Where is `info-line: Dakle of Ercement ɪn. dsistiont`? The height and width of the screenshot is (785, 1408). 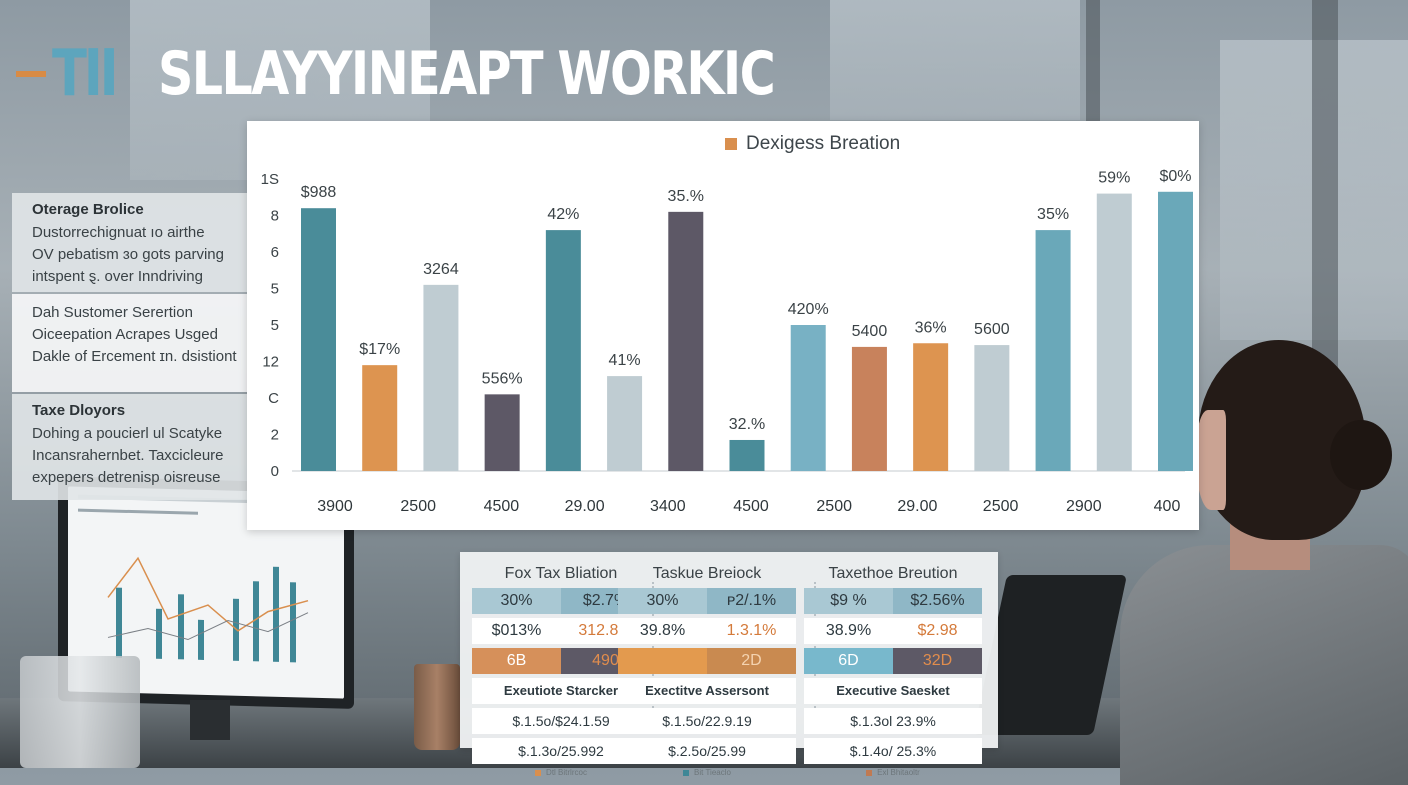
info-line: Dakle of Ercement ɪn. dsistiont is located at coordinates (134, 356).